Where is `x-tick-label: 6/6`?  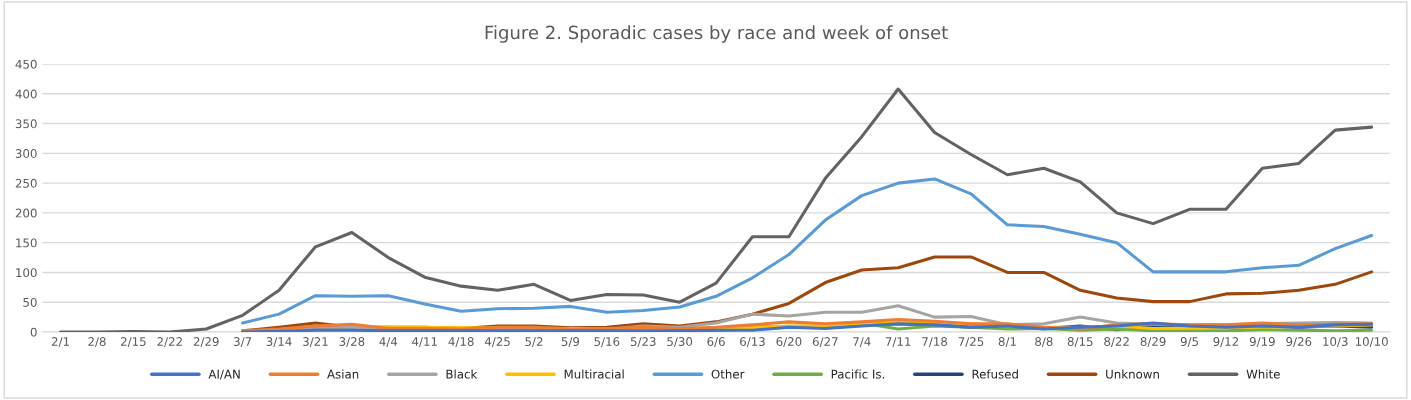
x-tick-label: 6/6 is located at coordinates (716, 342).